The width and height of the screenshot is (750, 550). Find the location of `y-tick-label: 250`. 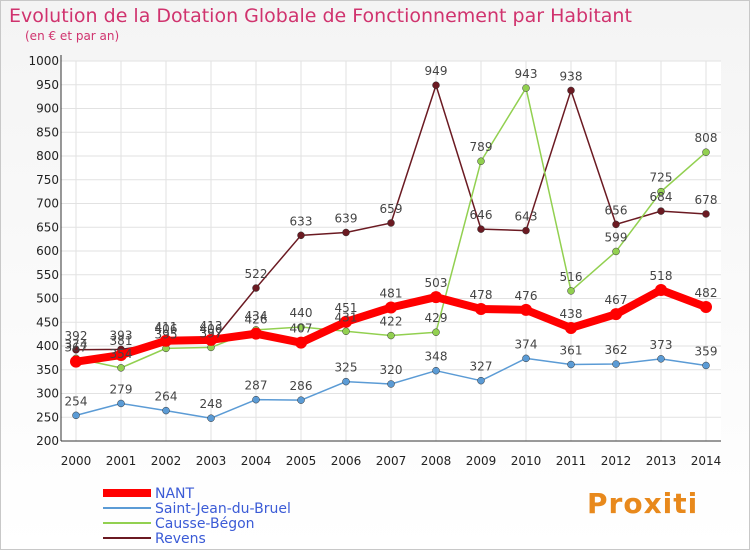

y-tick-label: 250 is located at coordinates (47, 417).